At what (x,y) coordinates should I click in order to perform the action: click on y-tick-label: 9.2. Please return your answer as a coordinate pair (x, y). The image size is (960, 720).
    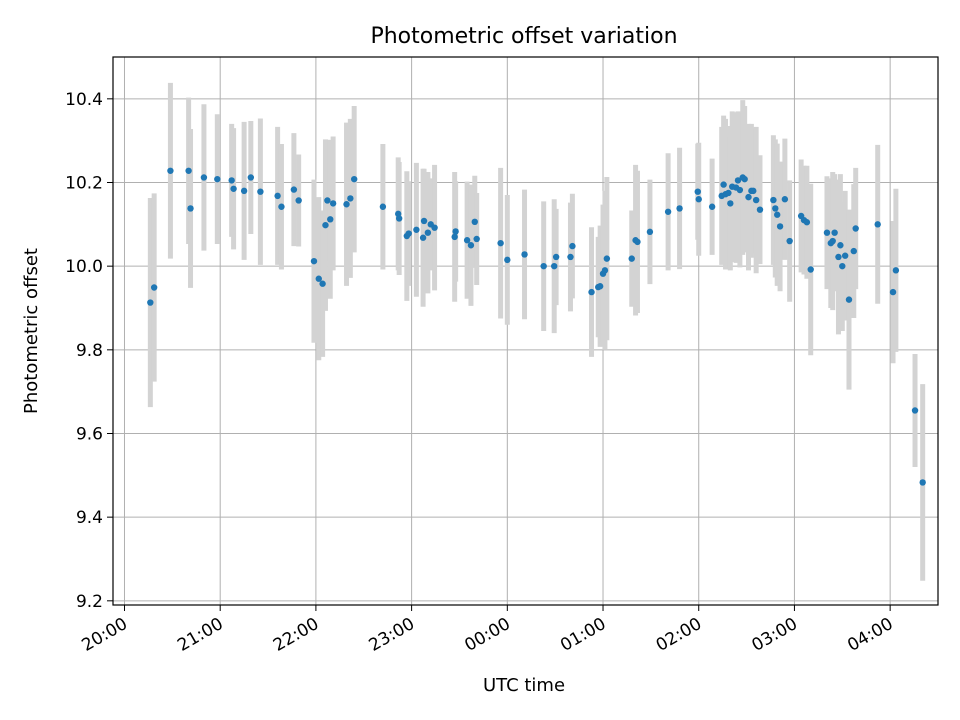
    Looking at the image, I should click on (89, 602).